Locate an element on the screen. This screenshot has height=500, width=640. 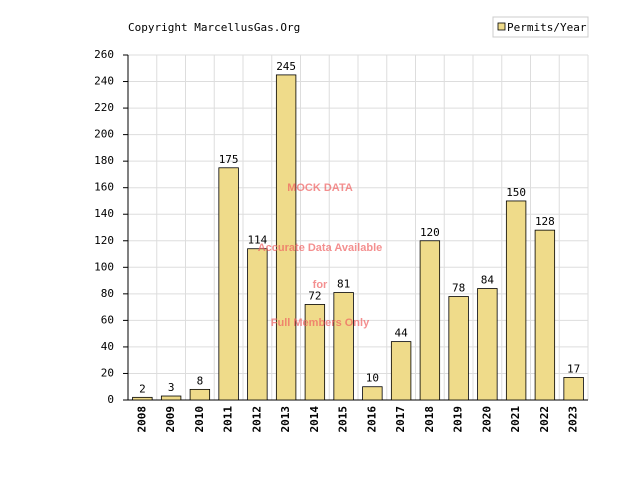
value-label: 128 is located at coordinates (545, 221).